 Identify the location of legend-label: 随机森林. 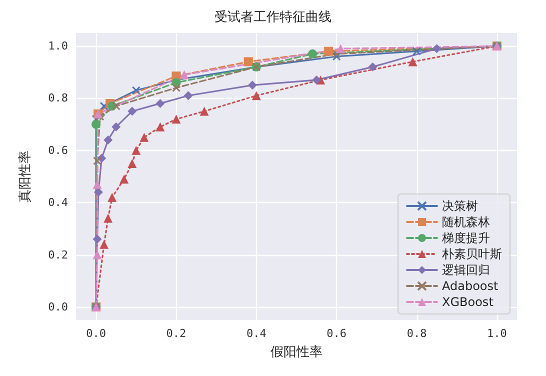
(466, 222).